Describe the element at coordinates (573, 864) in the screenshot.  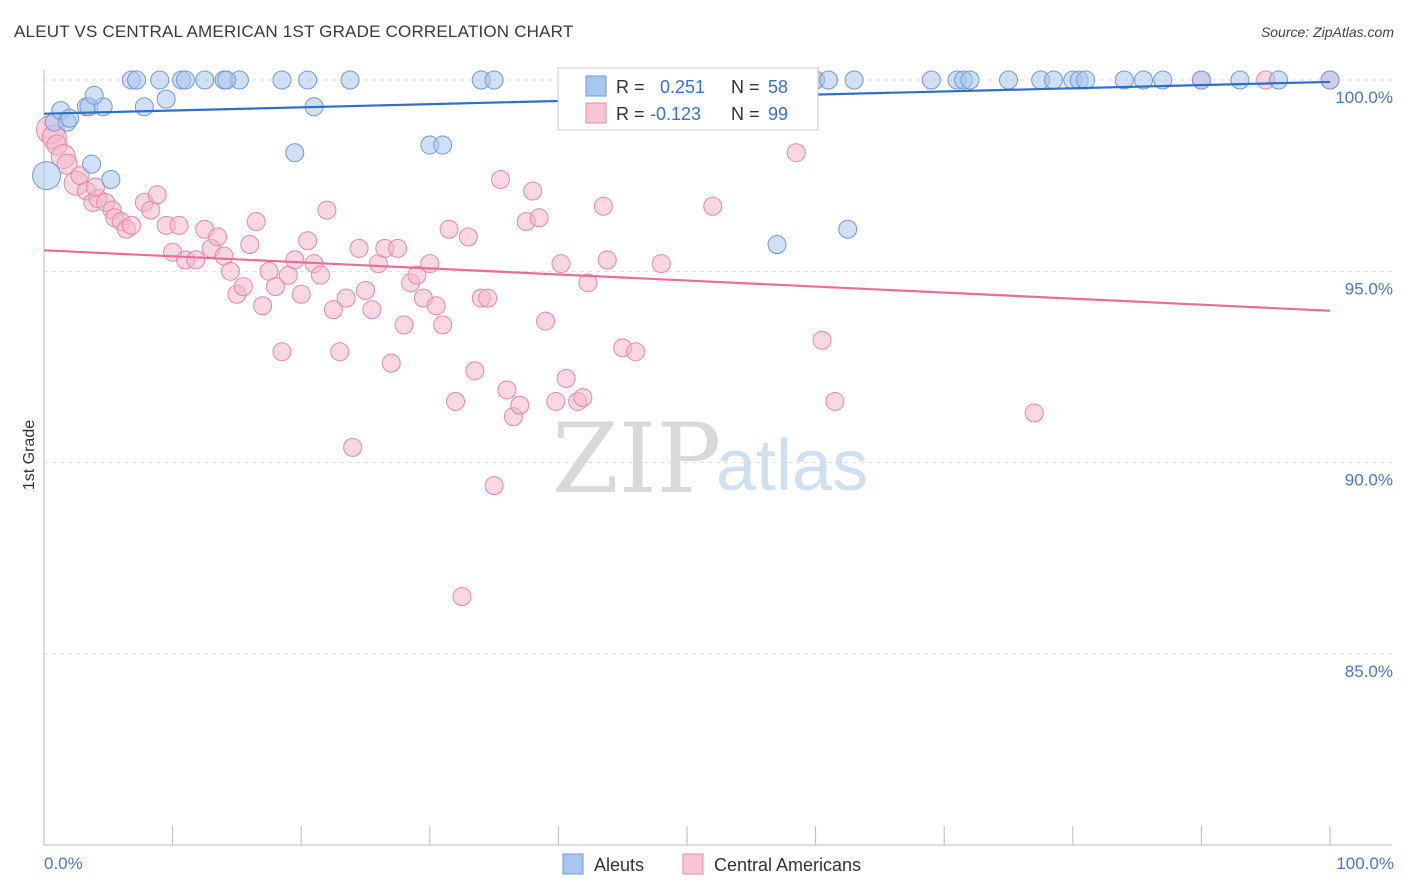
I see `bottom-legend-swatch-aleuts` at that location.